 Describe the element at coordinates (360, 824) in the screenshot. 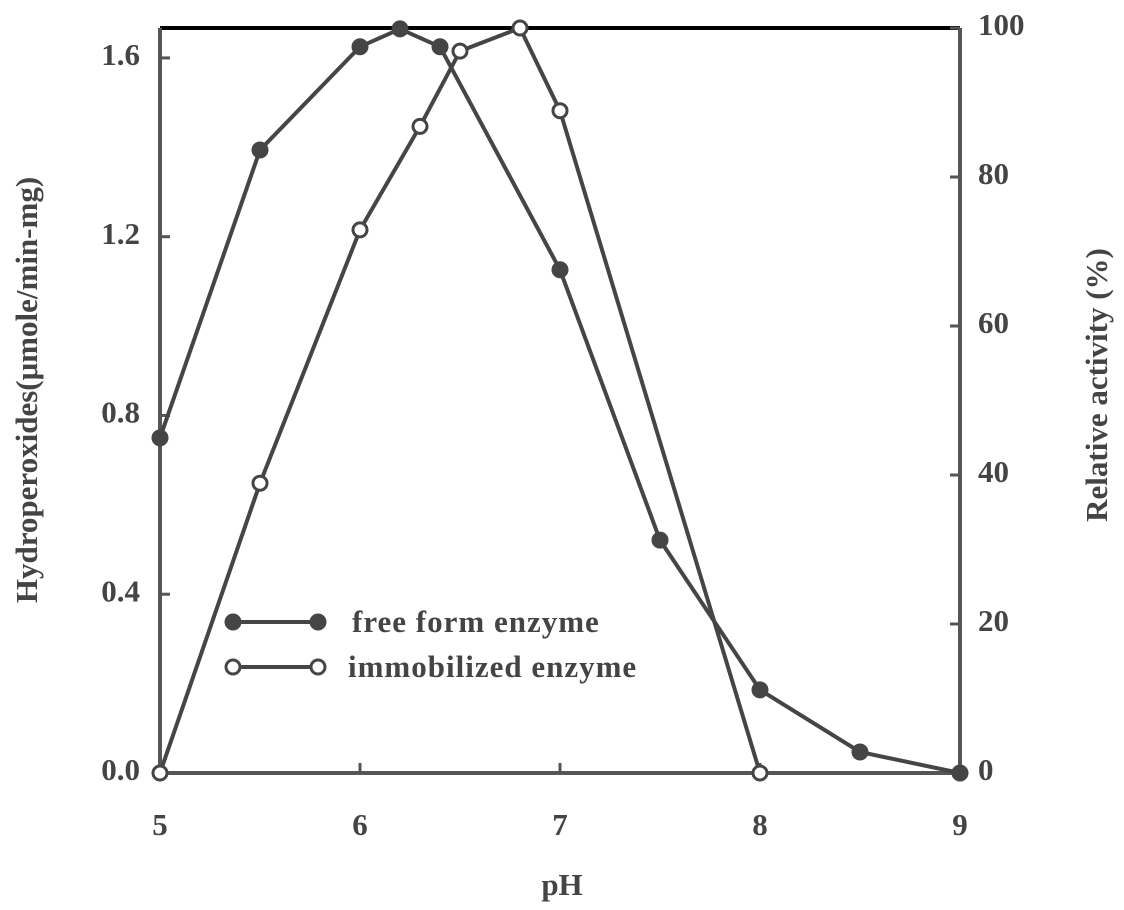

I see `x-tick-label: 6` at that location.